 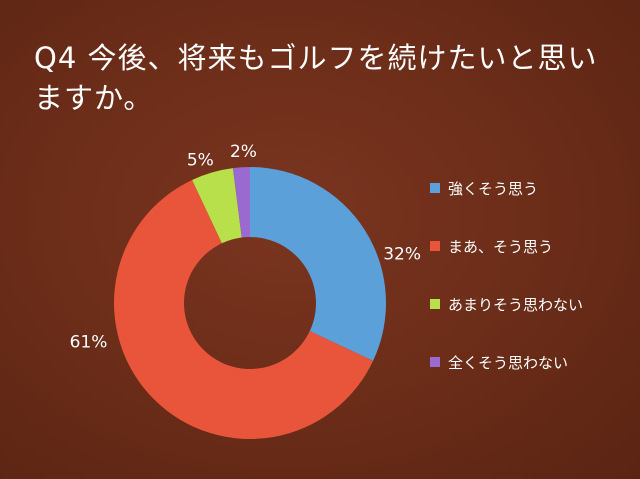 I want to click on chart-legend: 強くそう思う まあ、そう思うあまりそう思わない 全くそう思わない, so click(x=506, y=294).